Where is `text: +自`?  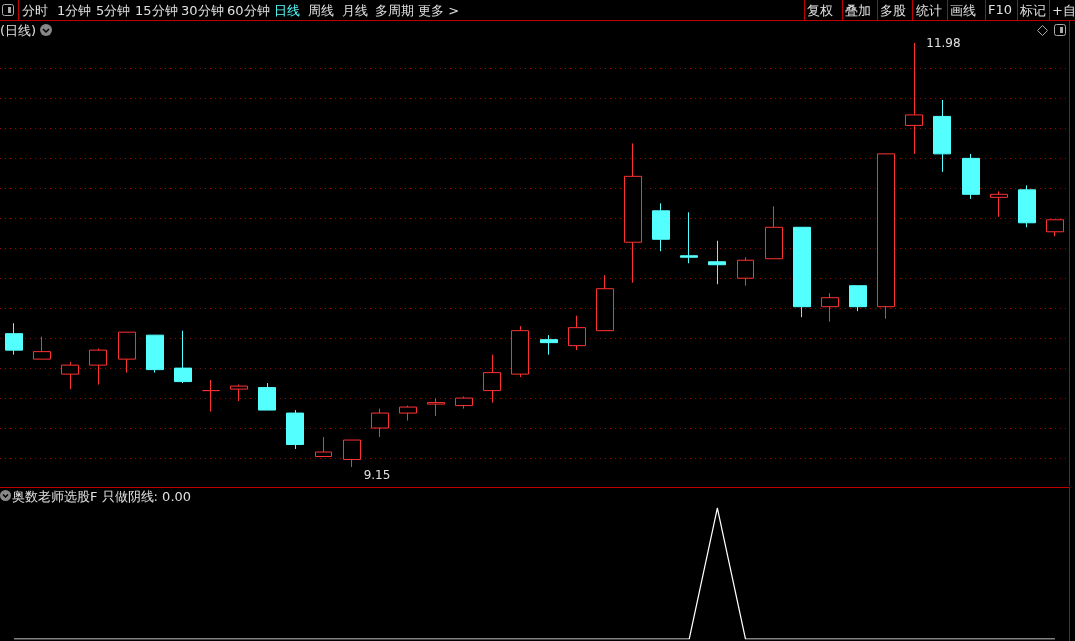 text: +自 is located at coordinates (1063, 11).